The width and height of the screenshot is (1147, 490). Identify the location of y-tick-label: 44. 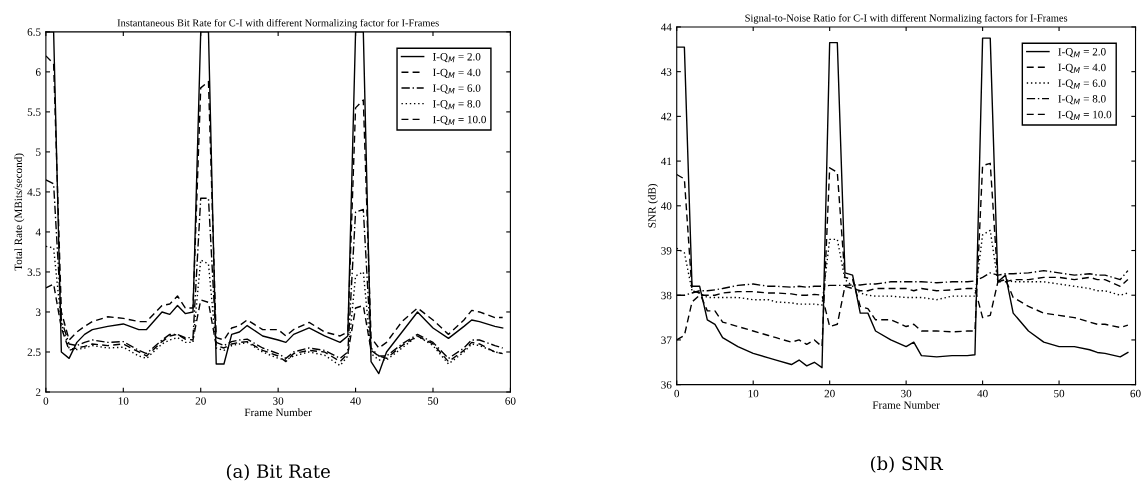
(666, 27).